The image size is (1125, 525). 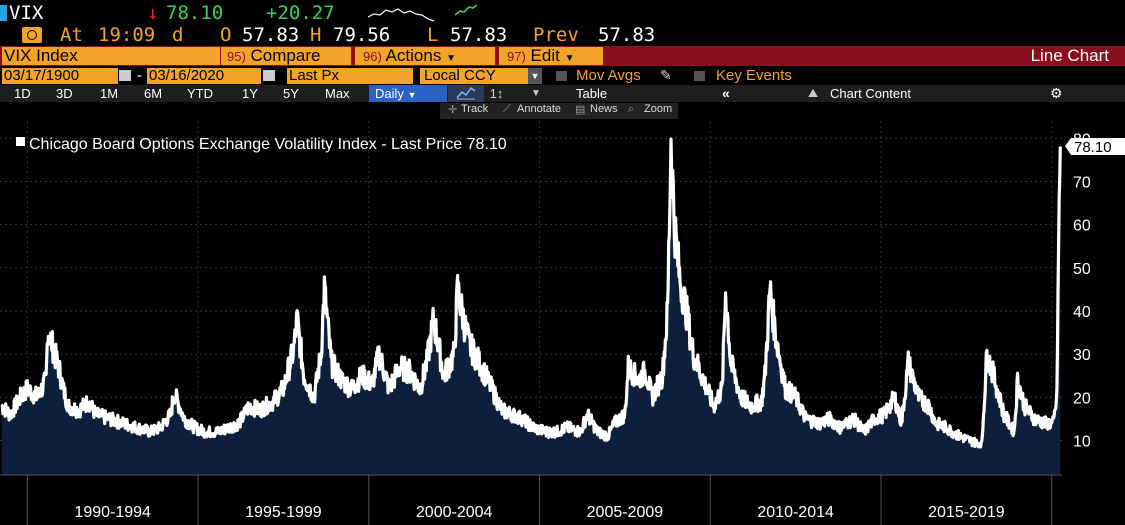 I want to click on y-tick-label: 50, so click(x=1082, y=269).